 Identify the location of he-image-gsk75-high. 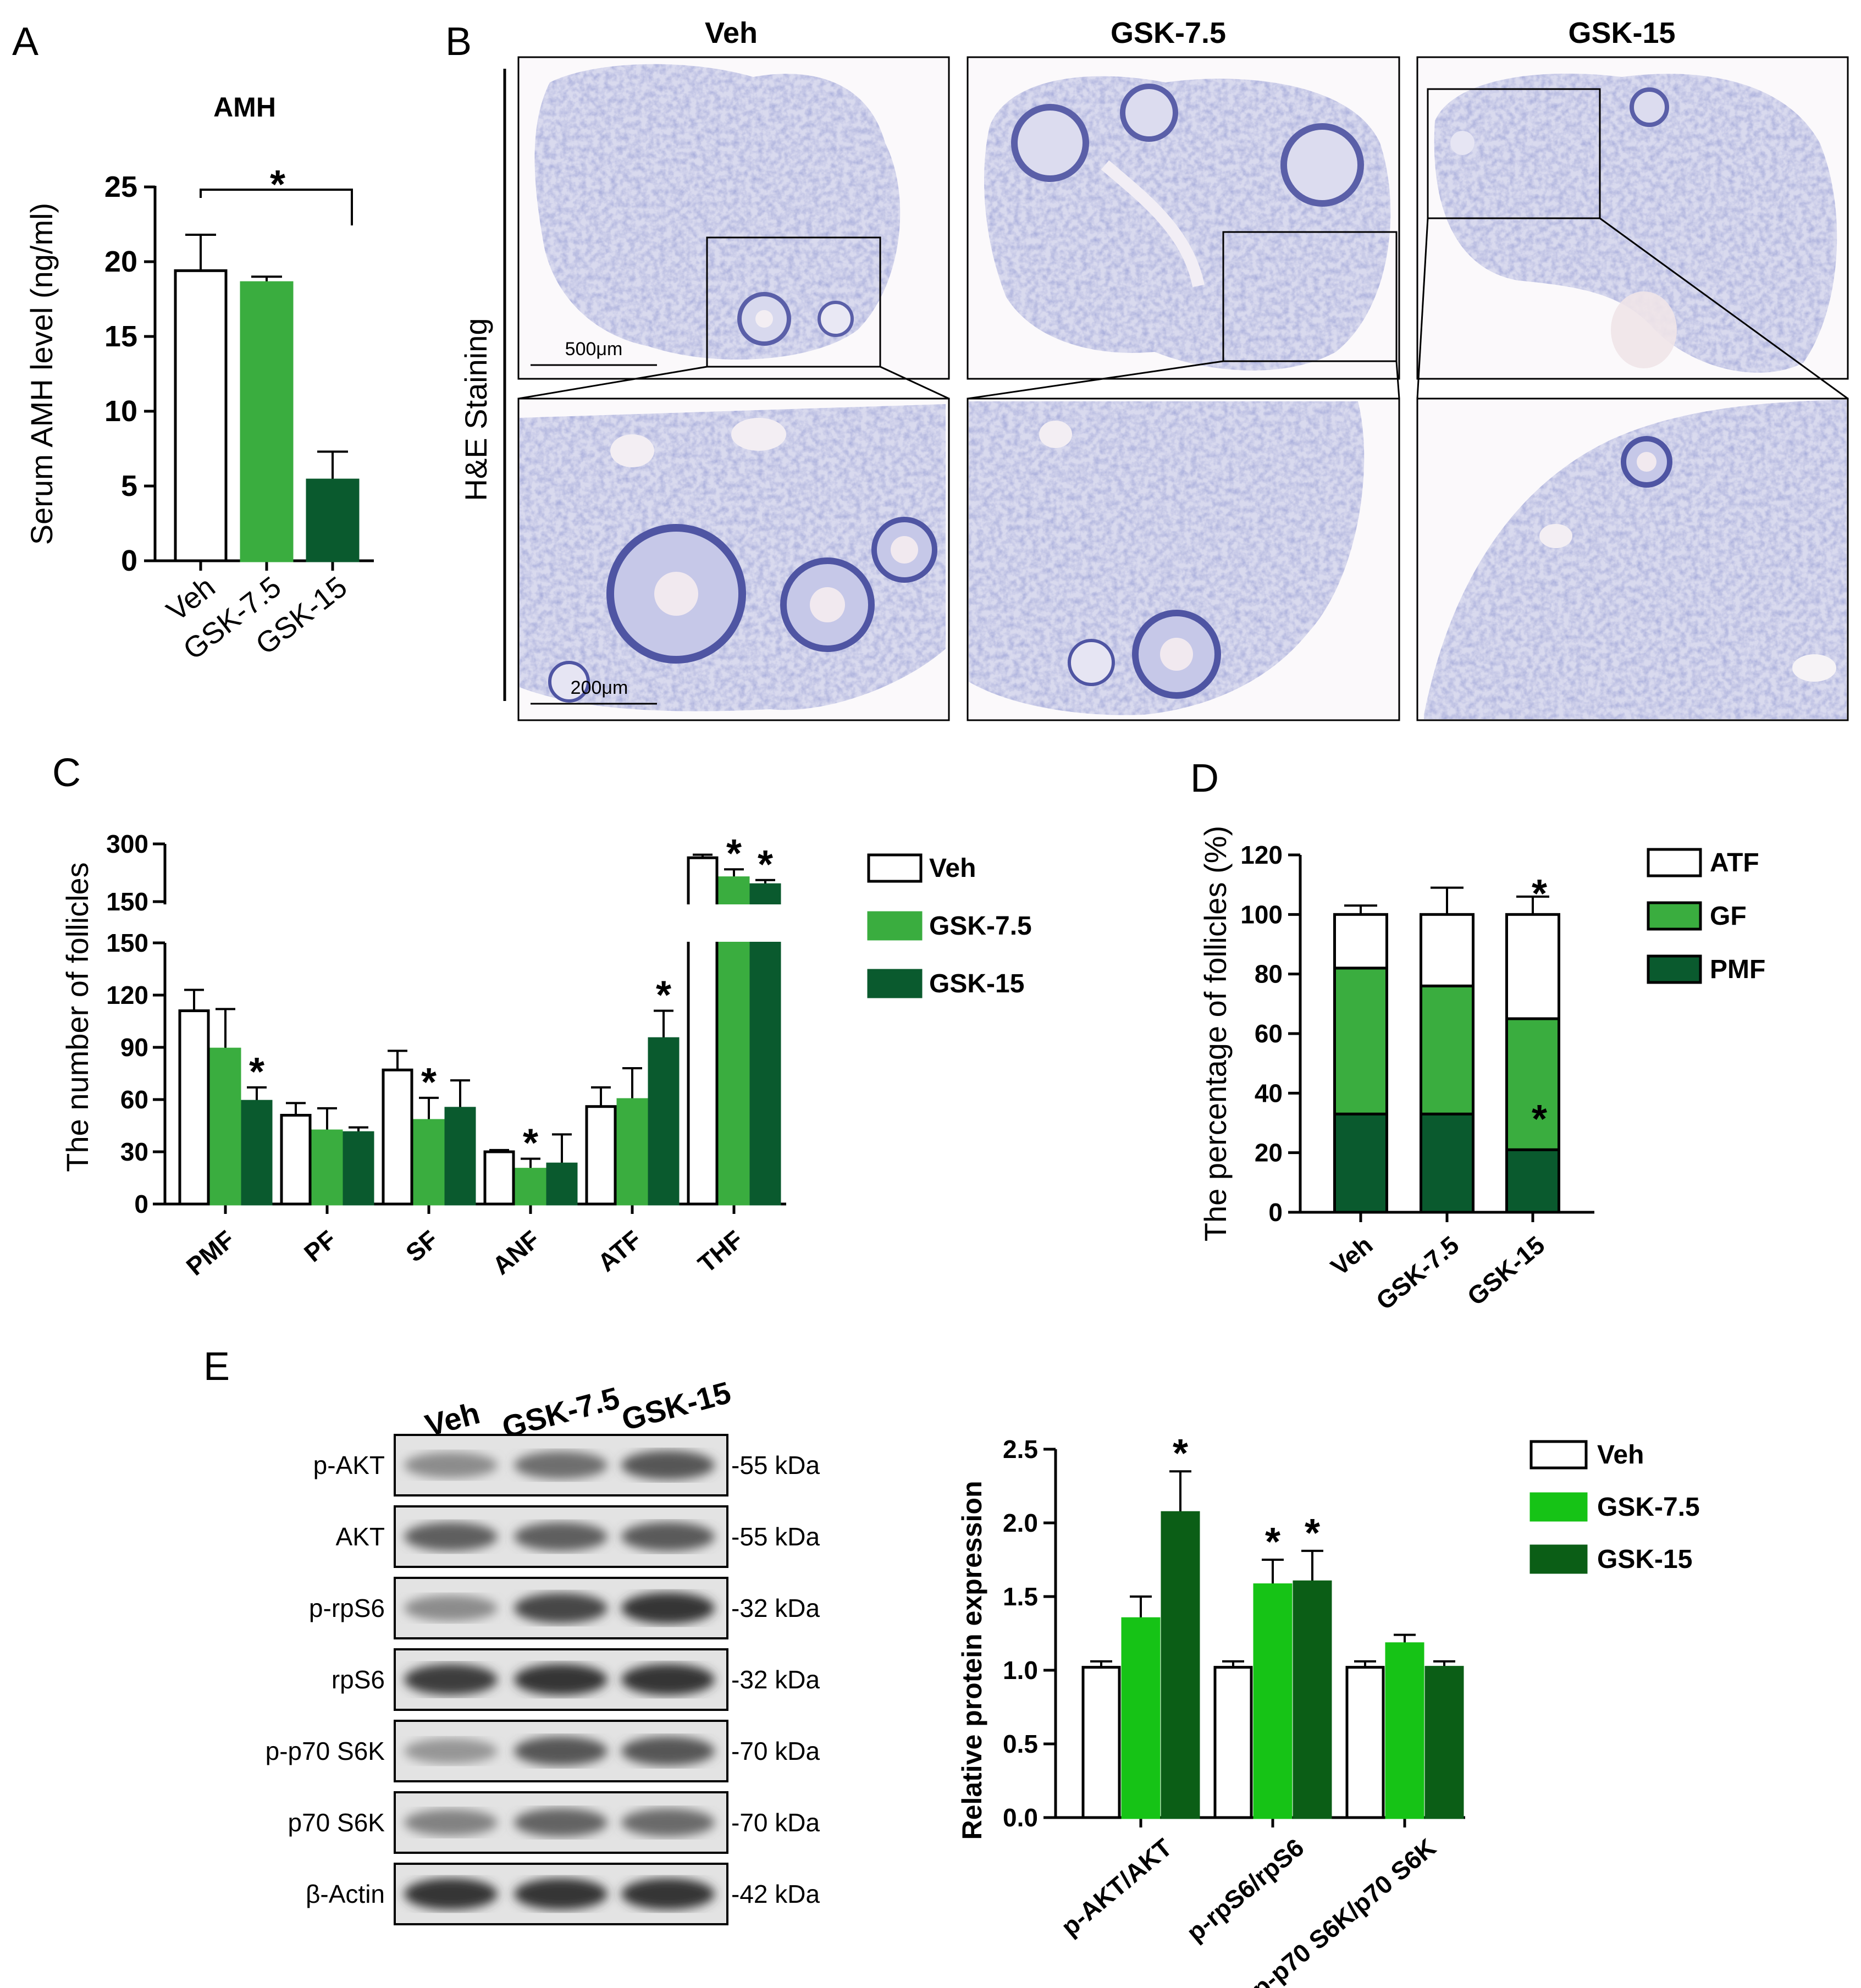
(1183, 559).